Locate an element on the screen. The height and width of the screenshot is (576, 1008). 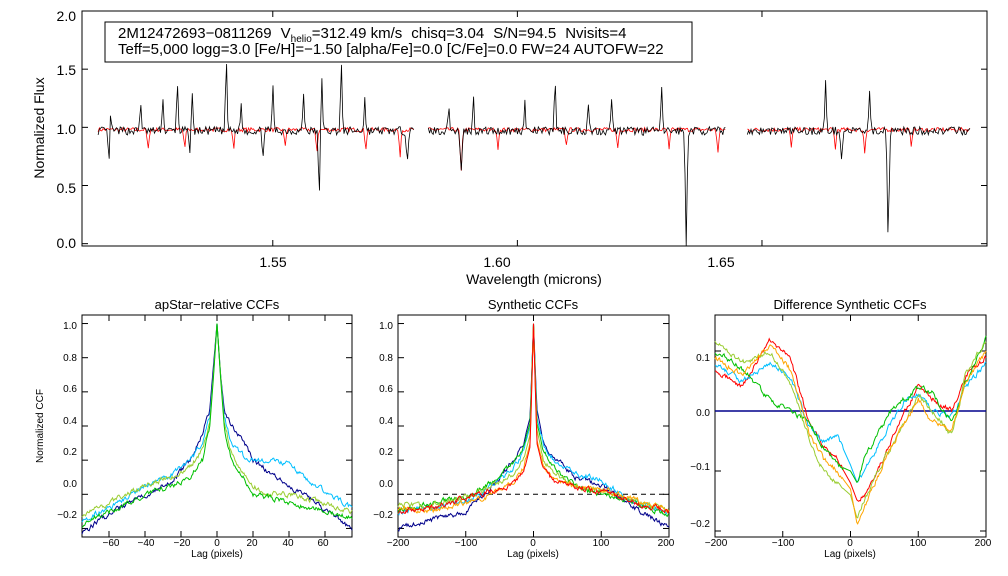
chisq: chisq=3.04 is located at coordinates (447, 33).